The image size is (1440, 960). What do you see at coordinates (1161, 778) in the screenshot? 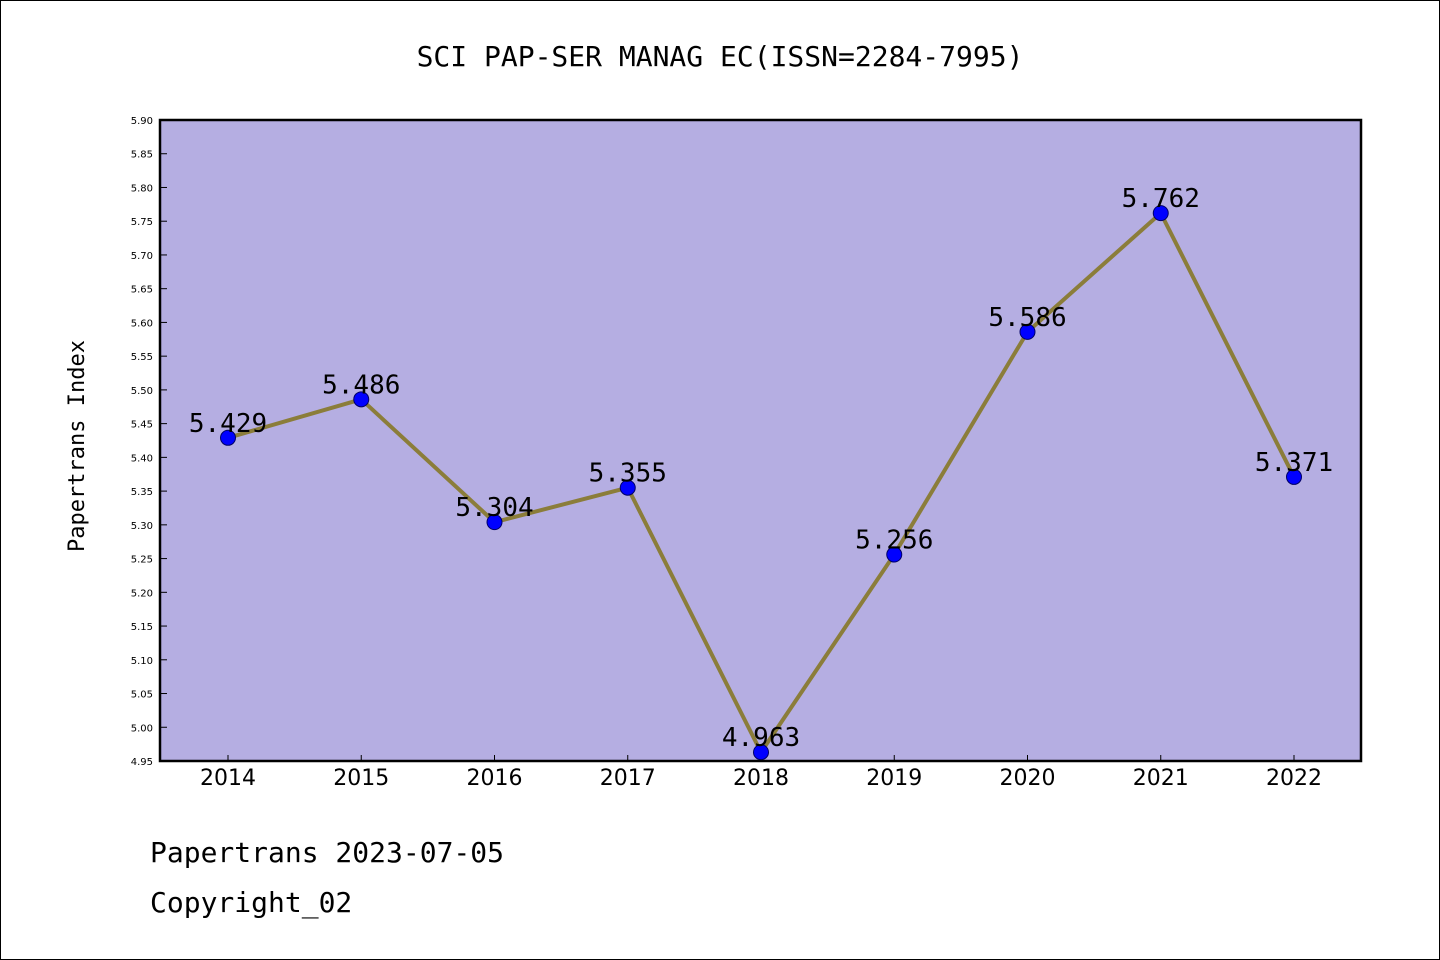
I see `x-tick-label: 2021` at bounding box center [1161, 778].